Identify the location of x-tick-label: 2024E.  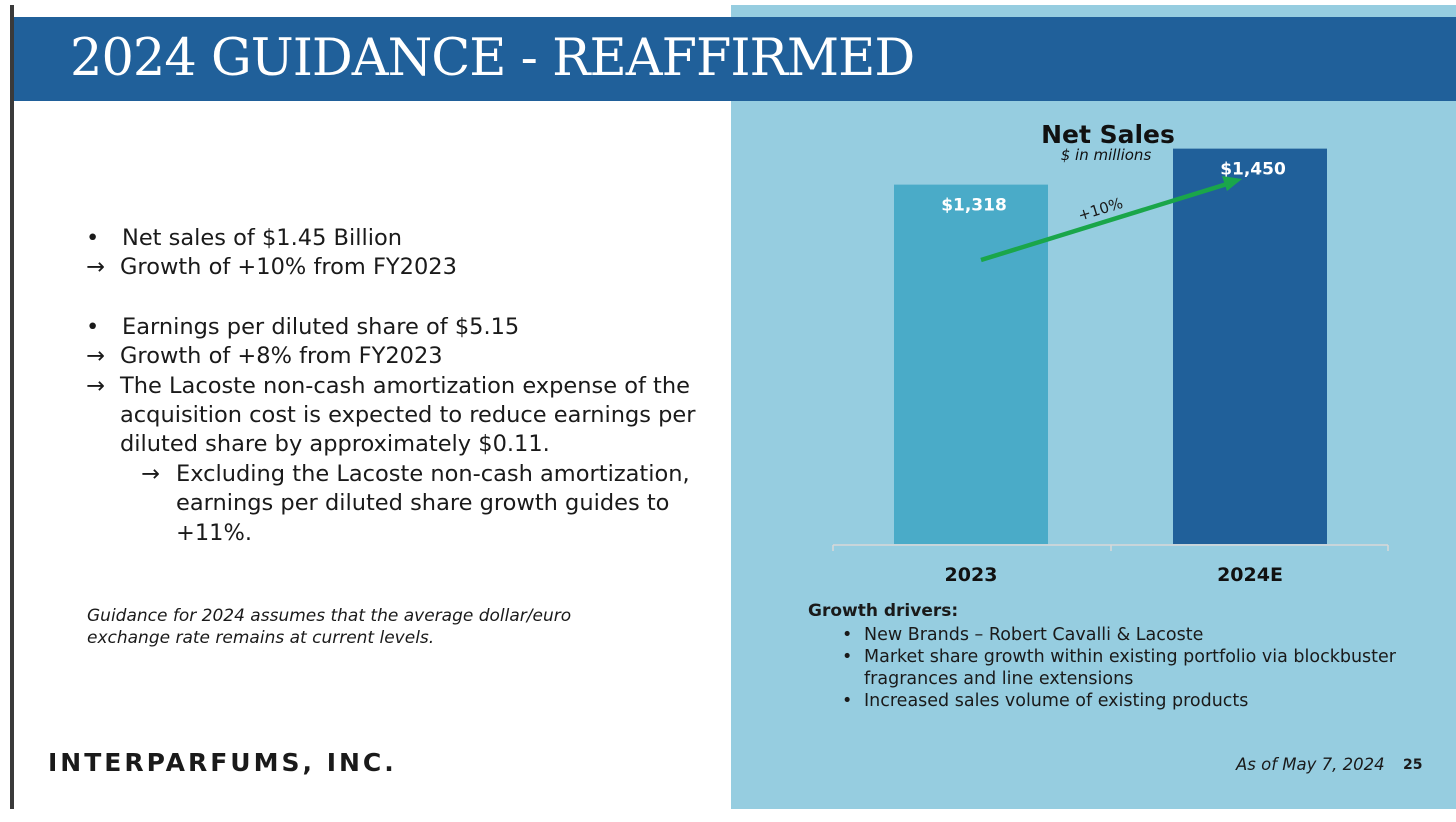
(1250, 575).